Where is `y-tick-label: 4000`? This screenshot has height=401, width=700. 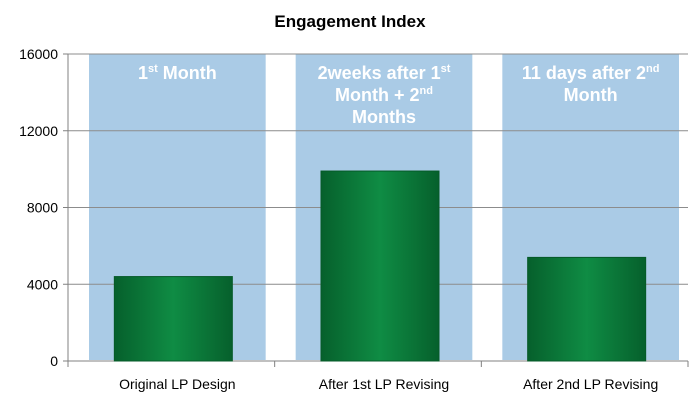
y-tick-label: 4000 is located at coordinates (42, 284).